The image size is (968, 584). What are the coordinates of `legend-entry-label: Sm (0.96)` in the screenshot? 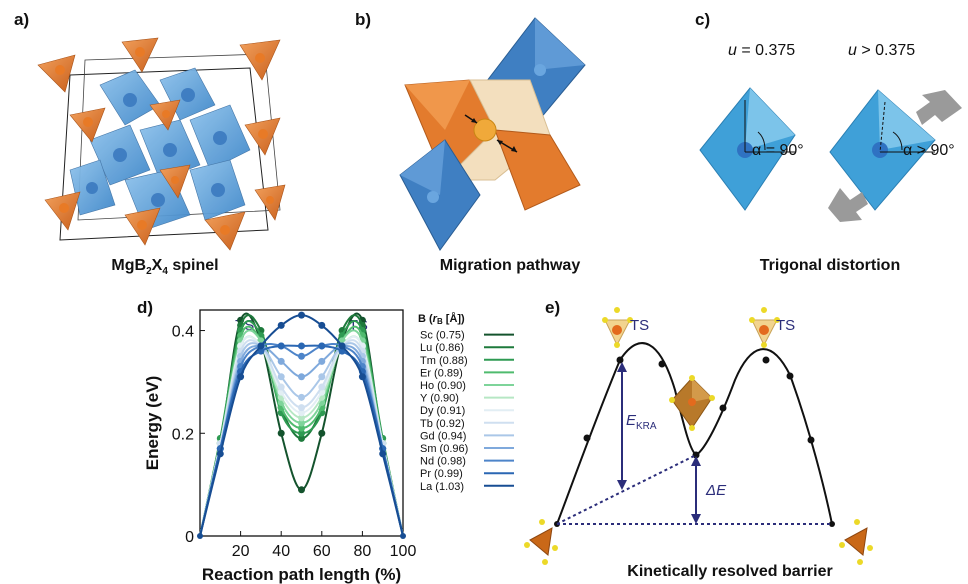 It's located at (444, 449).